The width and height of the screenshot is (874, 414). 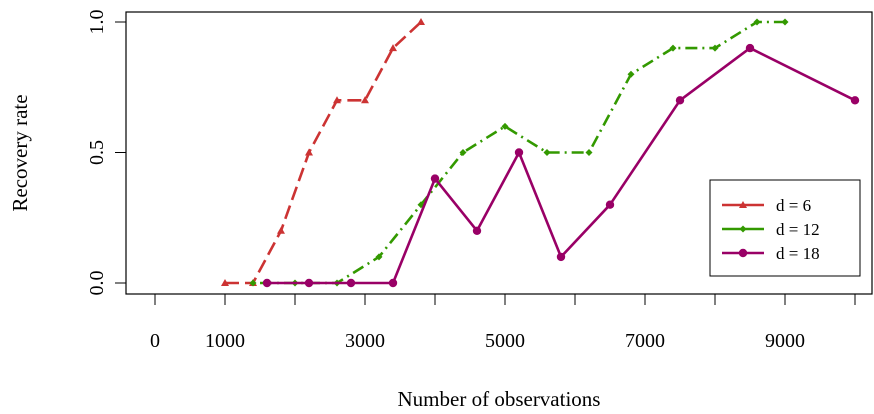 I want to click on series-line, so click(x=323, y=153).